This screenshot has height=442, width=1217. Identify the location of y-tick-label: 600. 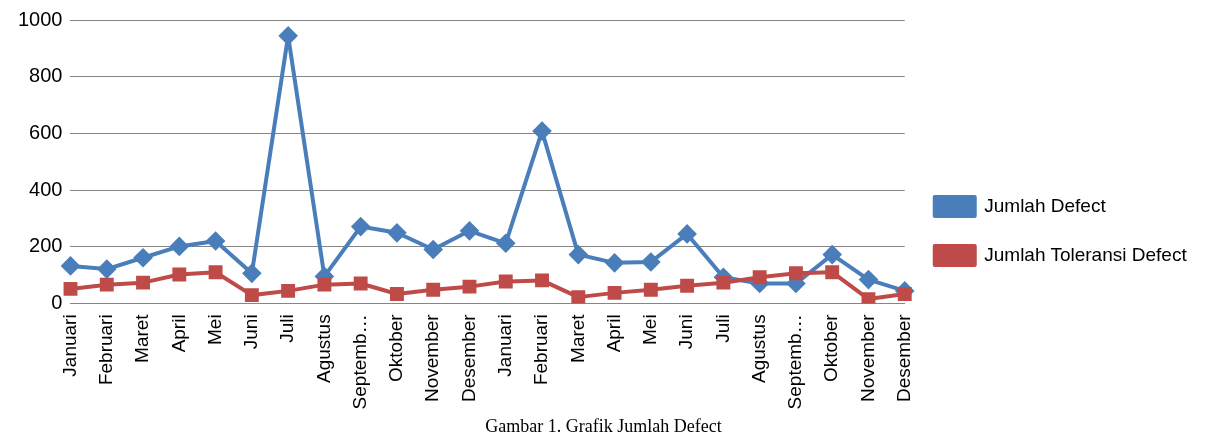
(46, 131).